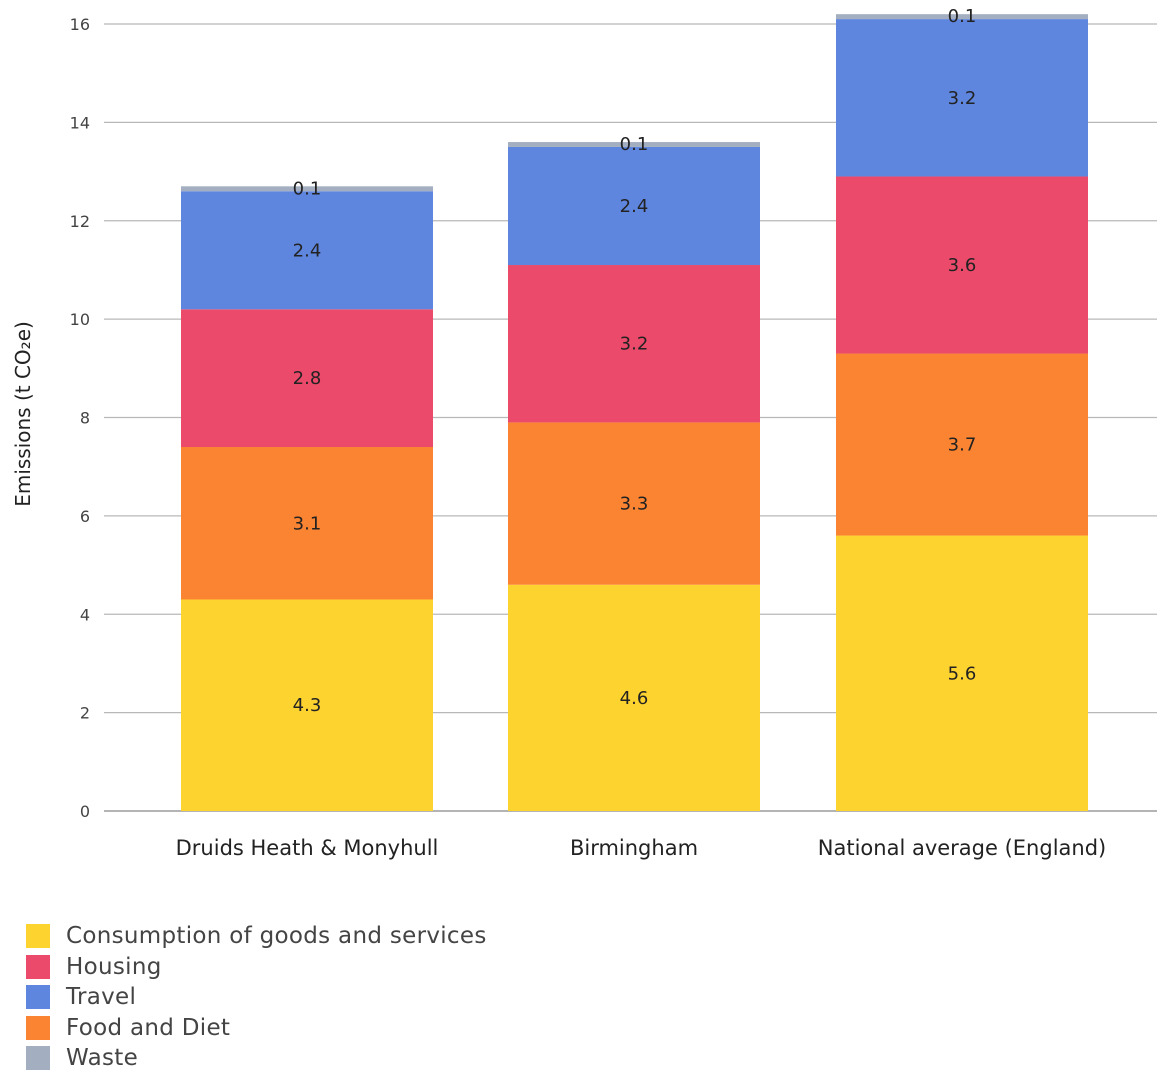  I want to click on y-axis-ticks: 0 2 4 6 8 10 12 14 16, so click(80, 418).